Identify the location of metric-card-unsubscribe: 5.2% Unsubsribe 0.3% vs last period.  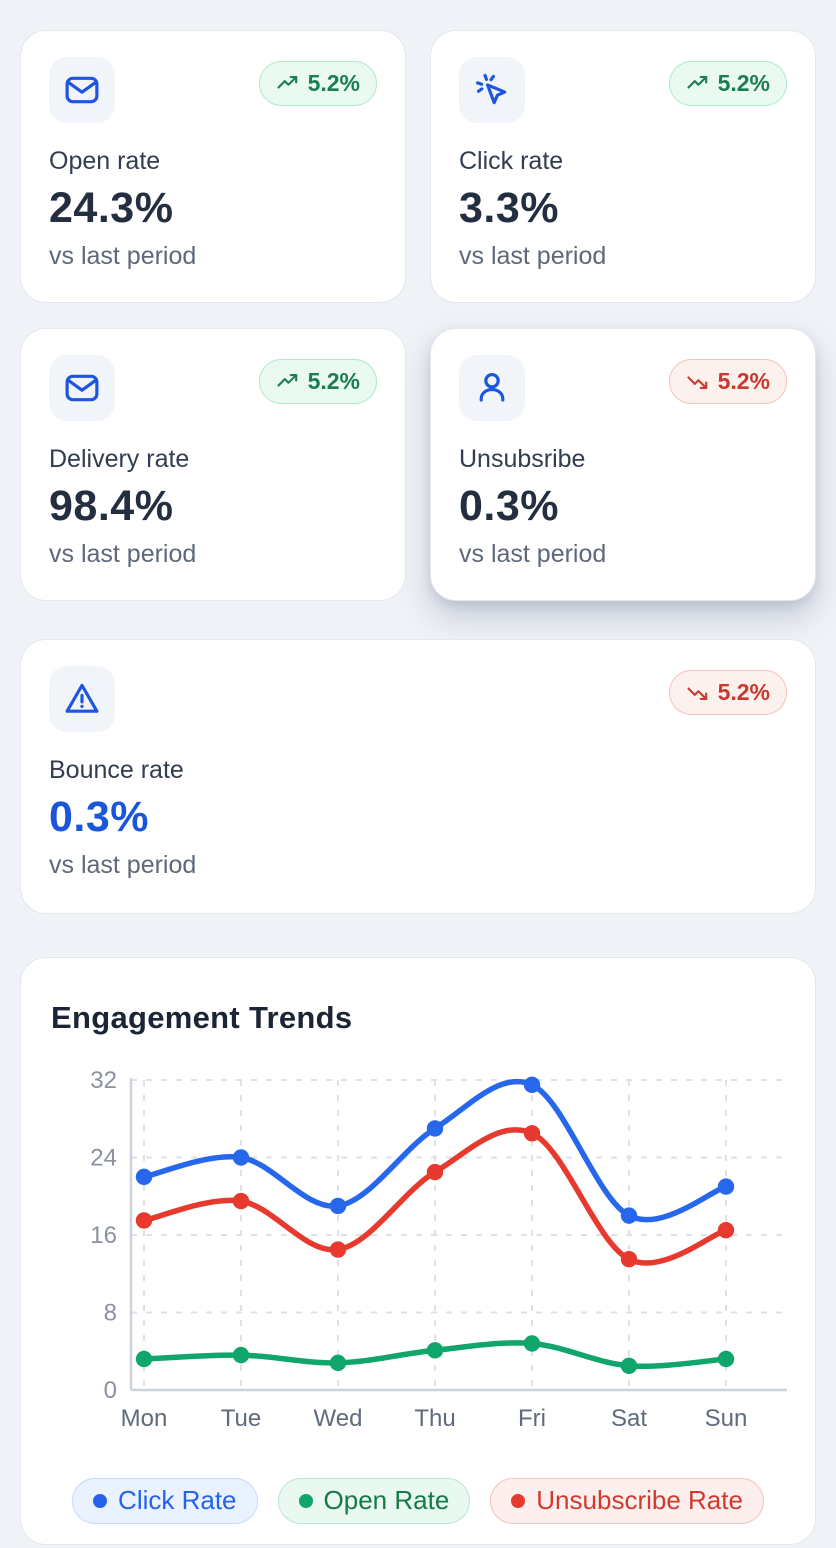
(623, 464).